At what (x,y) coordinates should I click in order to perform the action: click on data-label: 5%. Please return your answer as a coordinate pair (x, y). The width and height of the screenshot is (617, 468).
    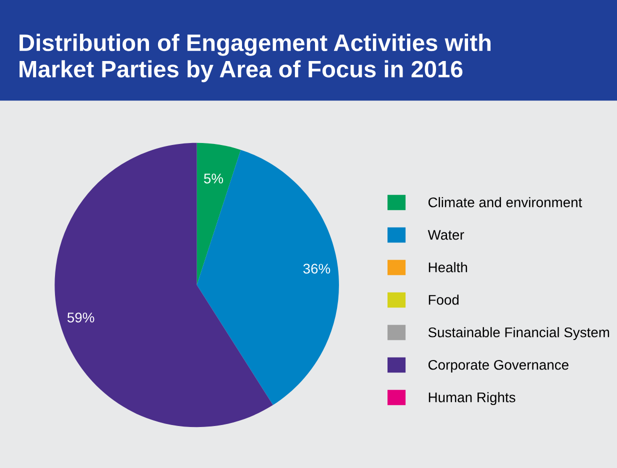
    Looking at the image, I should click on (214, 179).